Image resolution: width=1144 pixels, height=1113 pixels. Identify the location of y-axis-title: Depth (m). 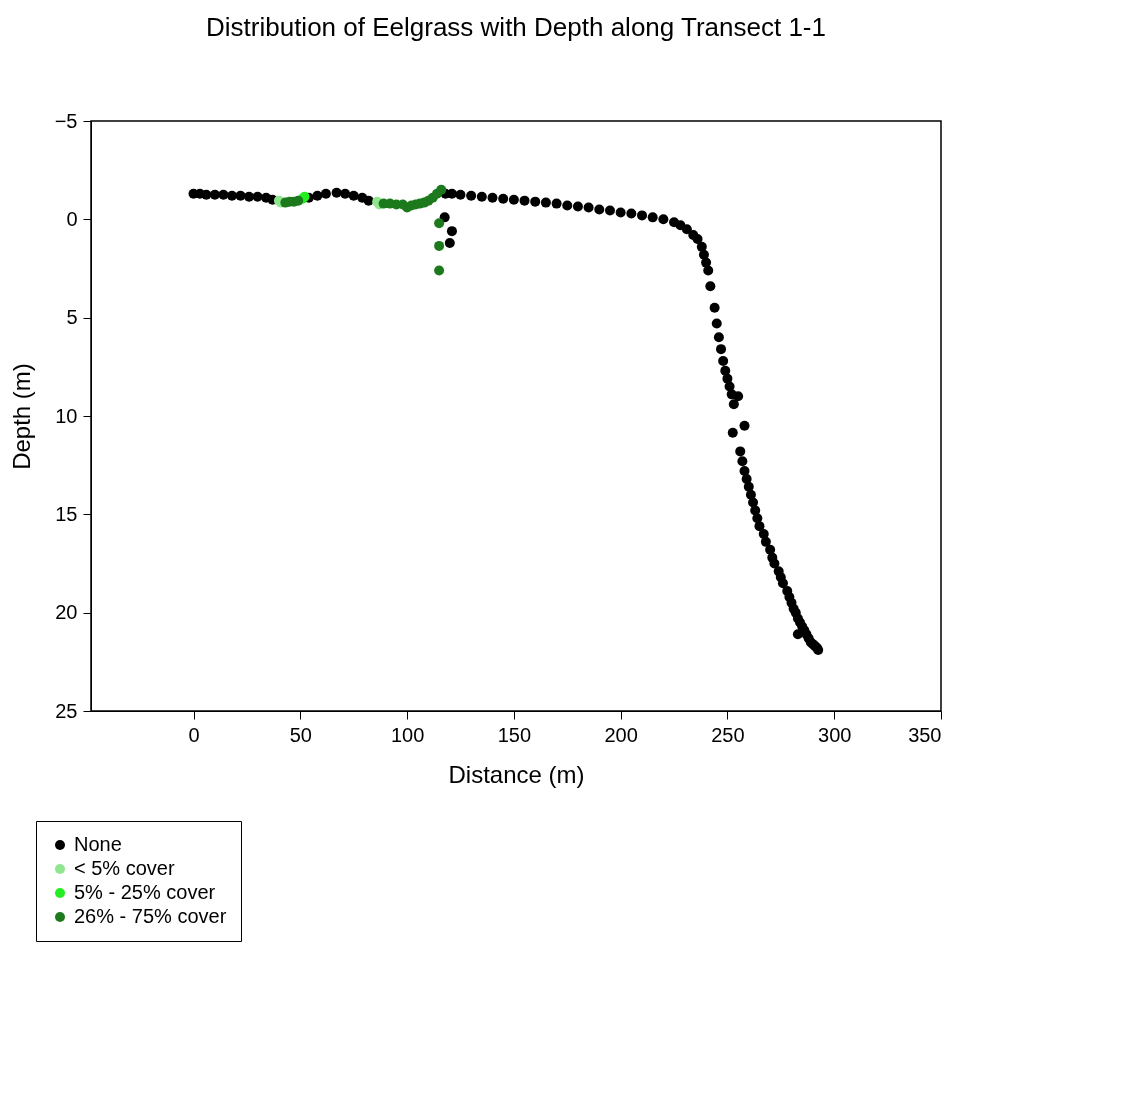
(21, 416).